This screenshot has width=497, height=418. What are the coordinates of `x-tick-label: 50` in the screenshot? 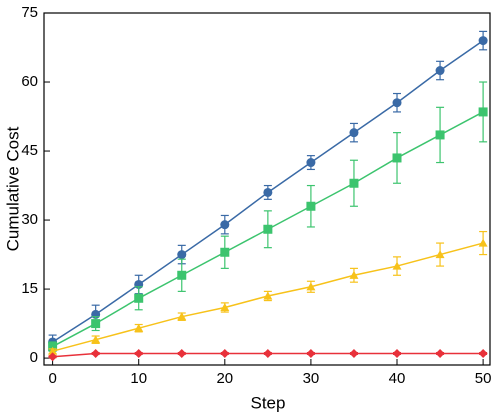 It's located at (483, 378).